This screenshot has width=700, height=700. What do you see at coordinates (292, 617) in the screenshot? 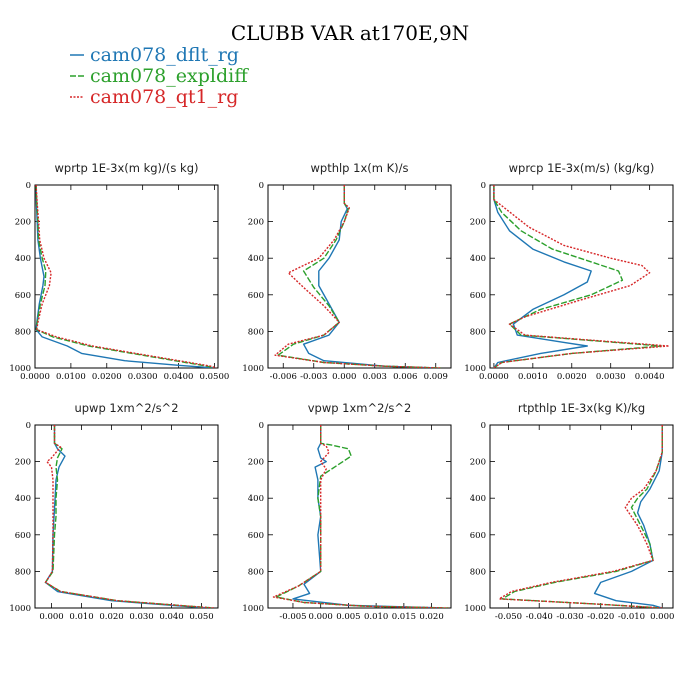
I see `x-tick-label: -0.005` at bounding box center [292, 617].